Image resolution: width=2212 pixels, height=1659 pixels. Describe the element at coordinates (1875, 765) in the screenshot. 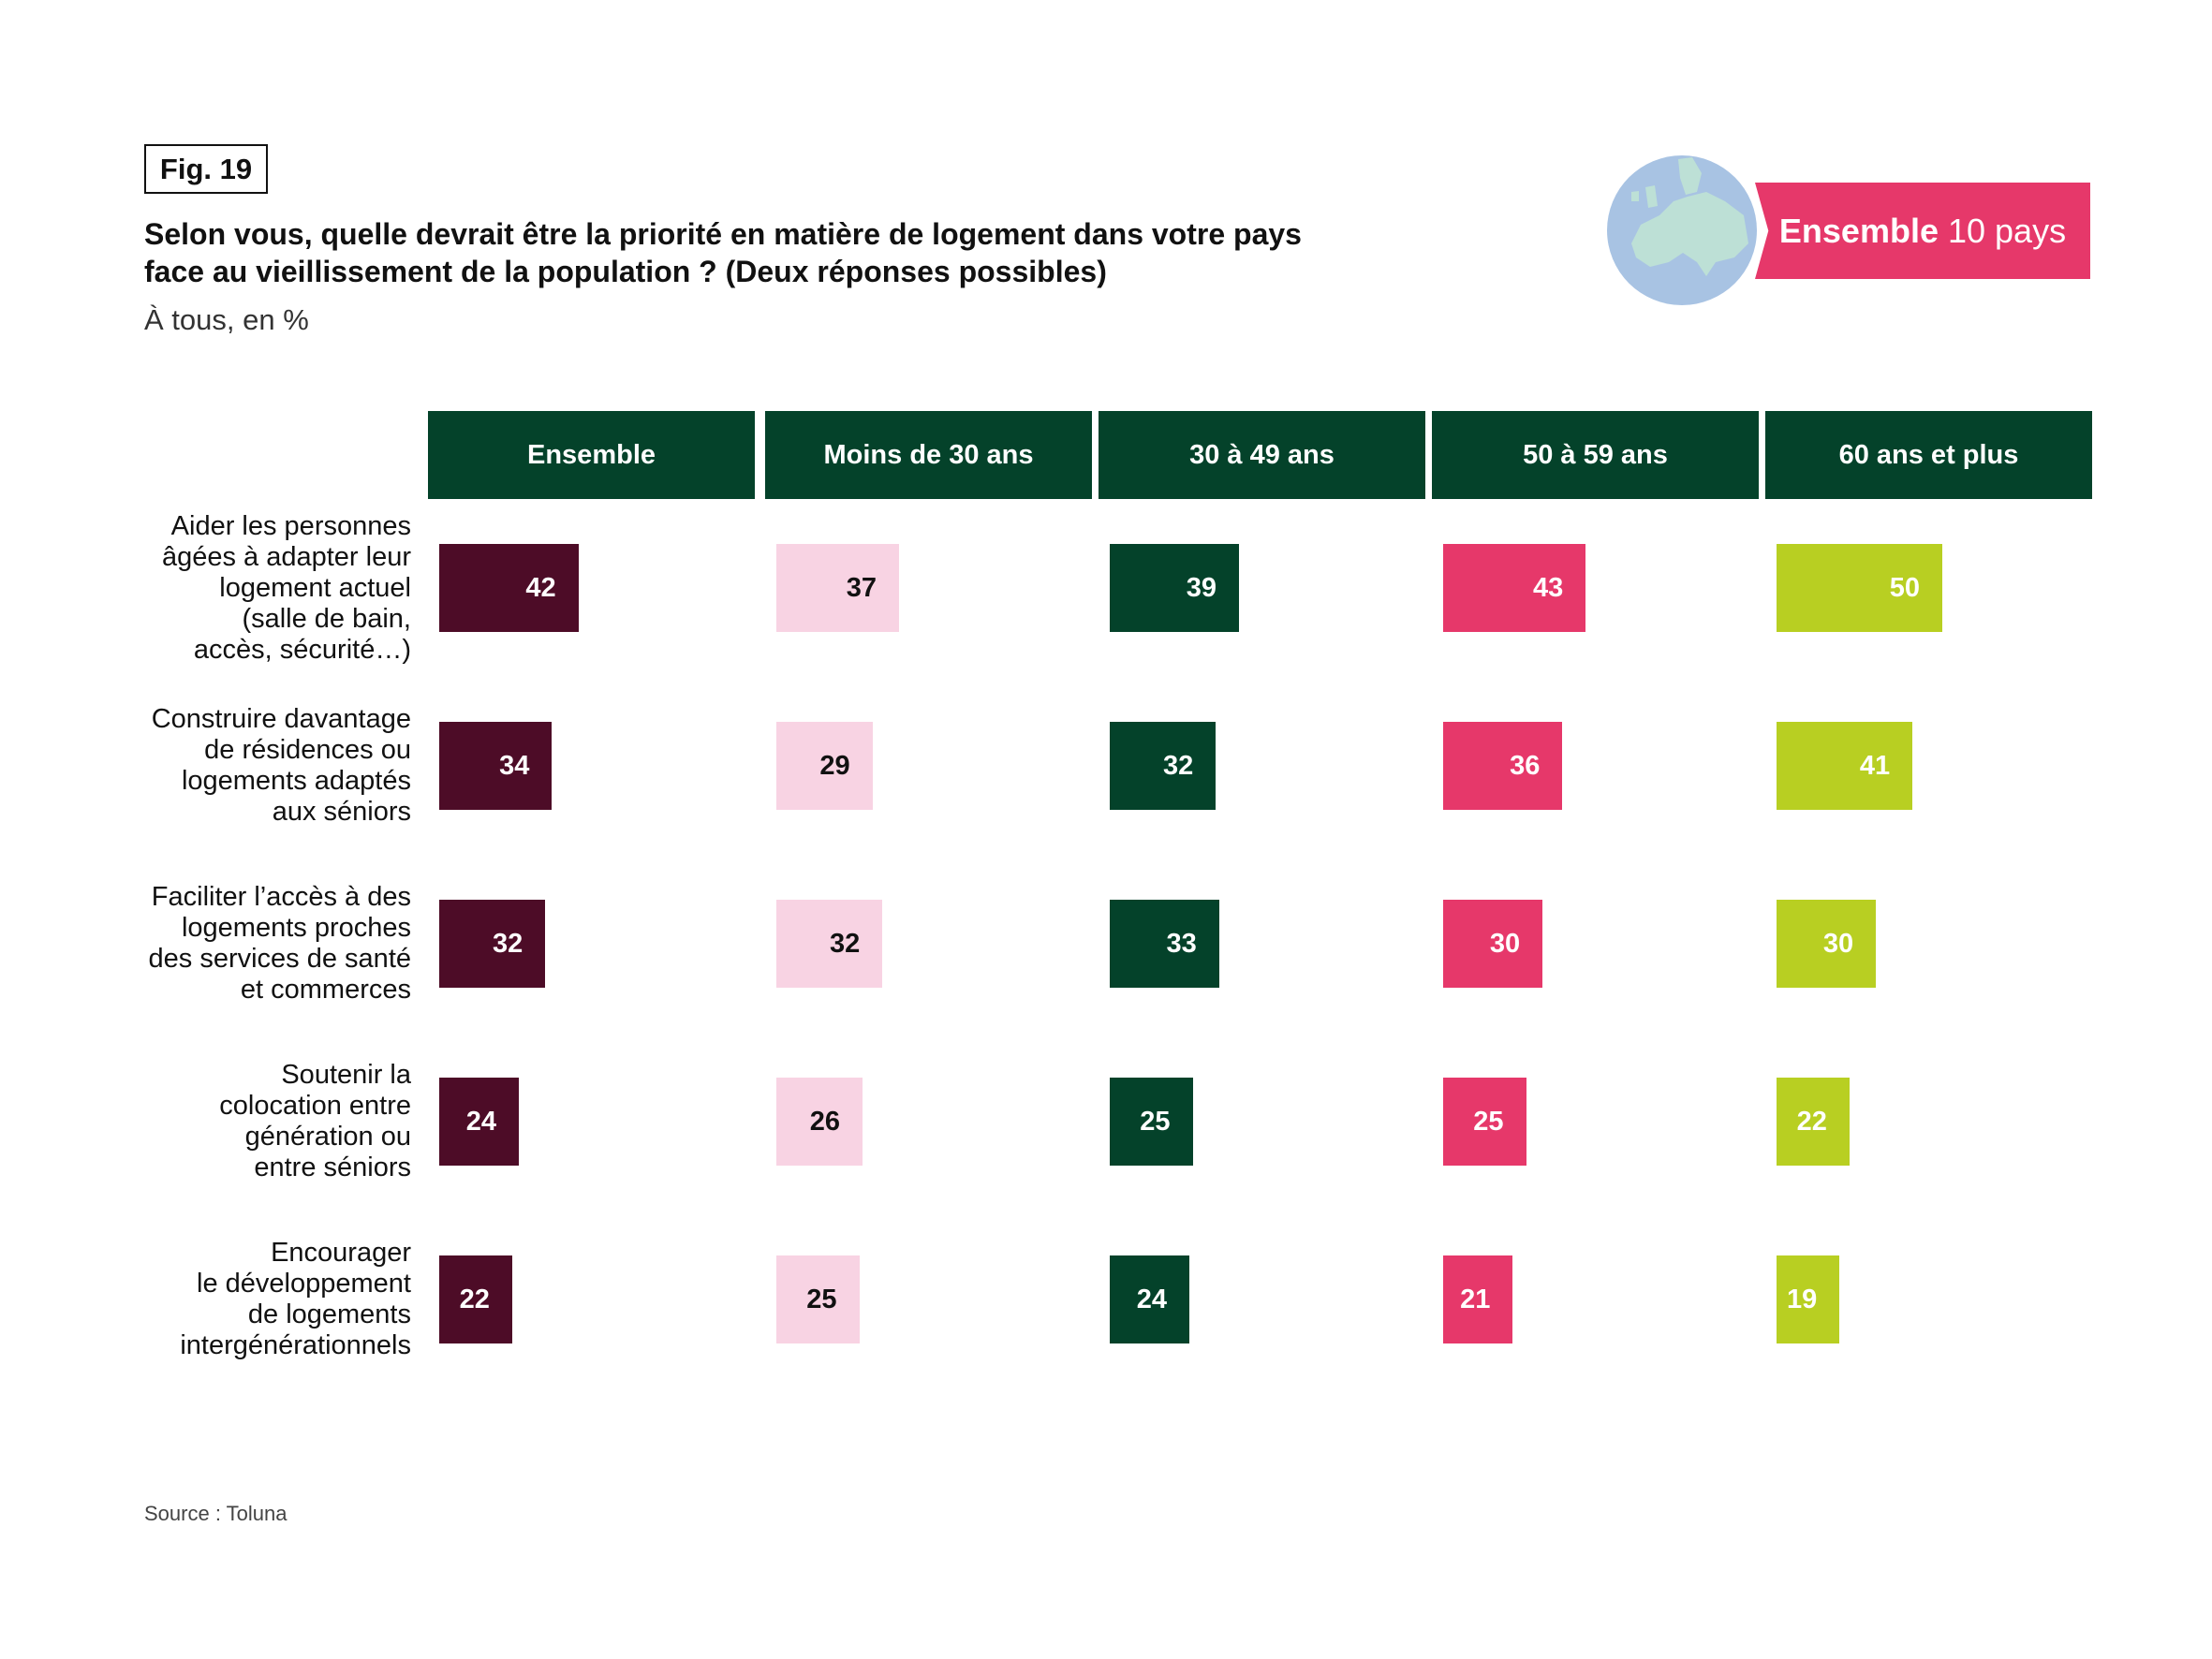

I see `bar-value-label: 41` at that location.